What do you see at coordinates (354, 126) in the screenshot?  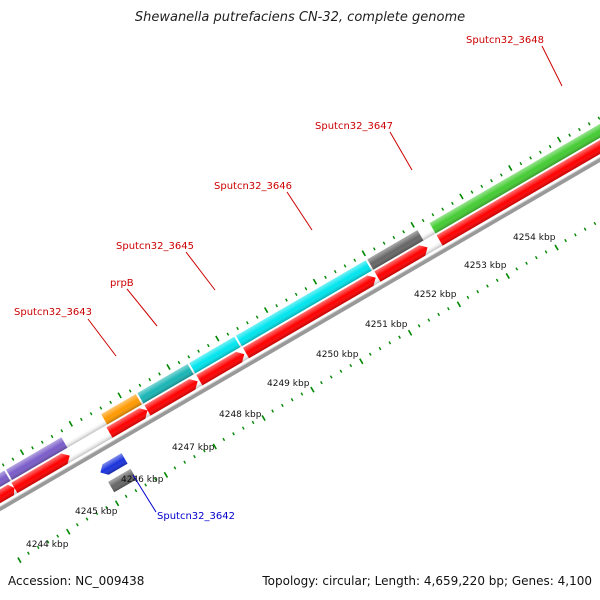 I see `gene-label-sputcn32-3647: Sputcn32_3647` at bounding box center [354, 126].